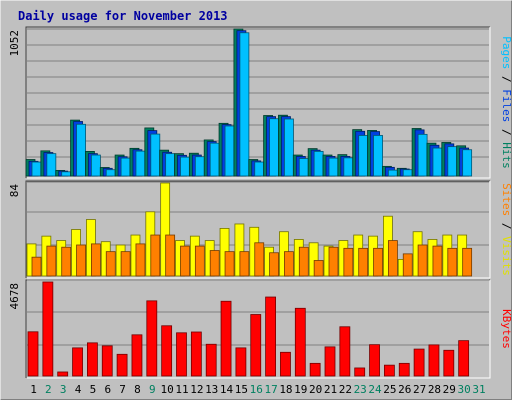 The image size is (512, 400). Describe the element at coordinates (227, 389) in the screenshot. I see `day-label-14: 14` at that location.